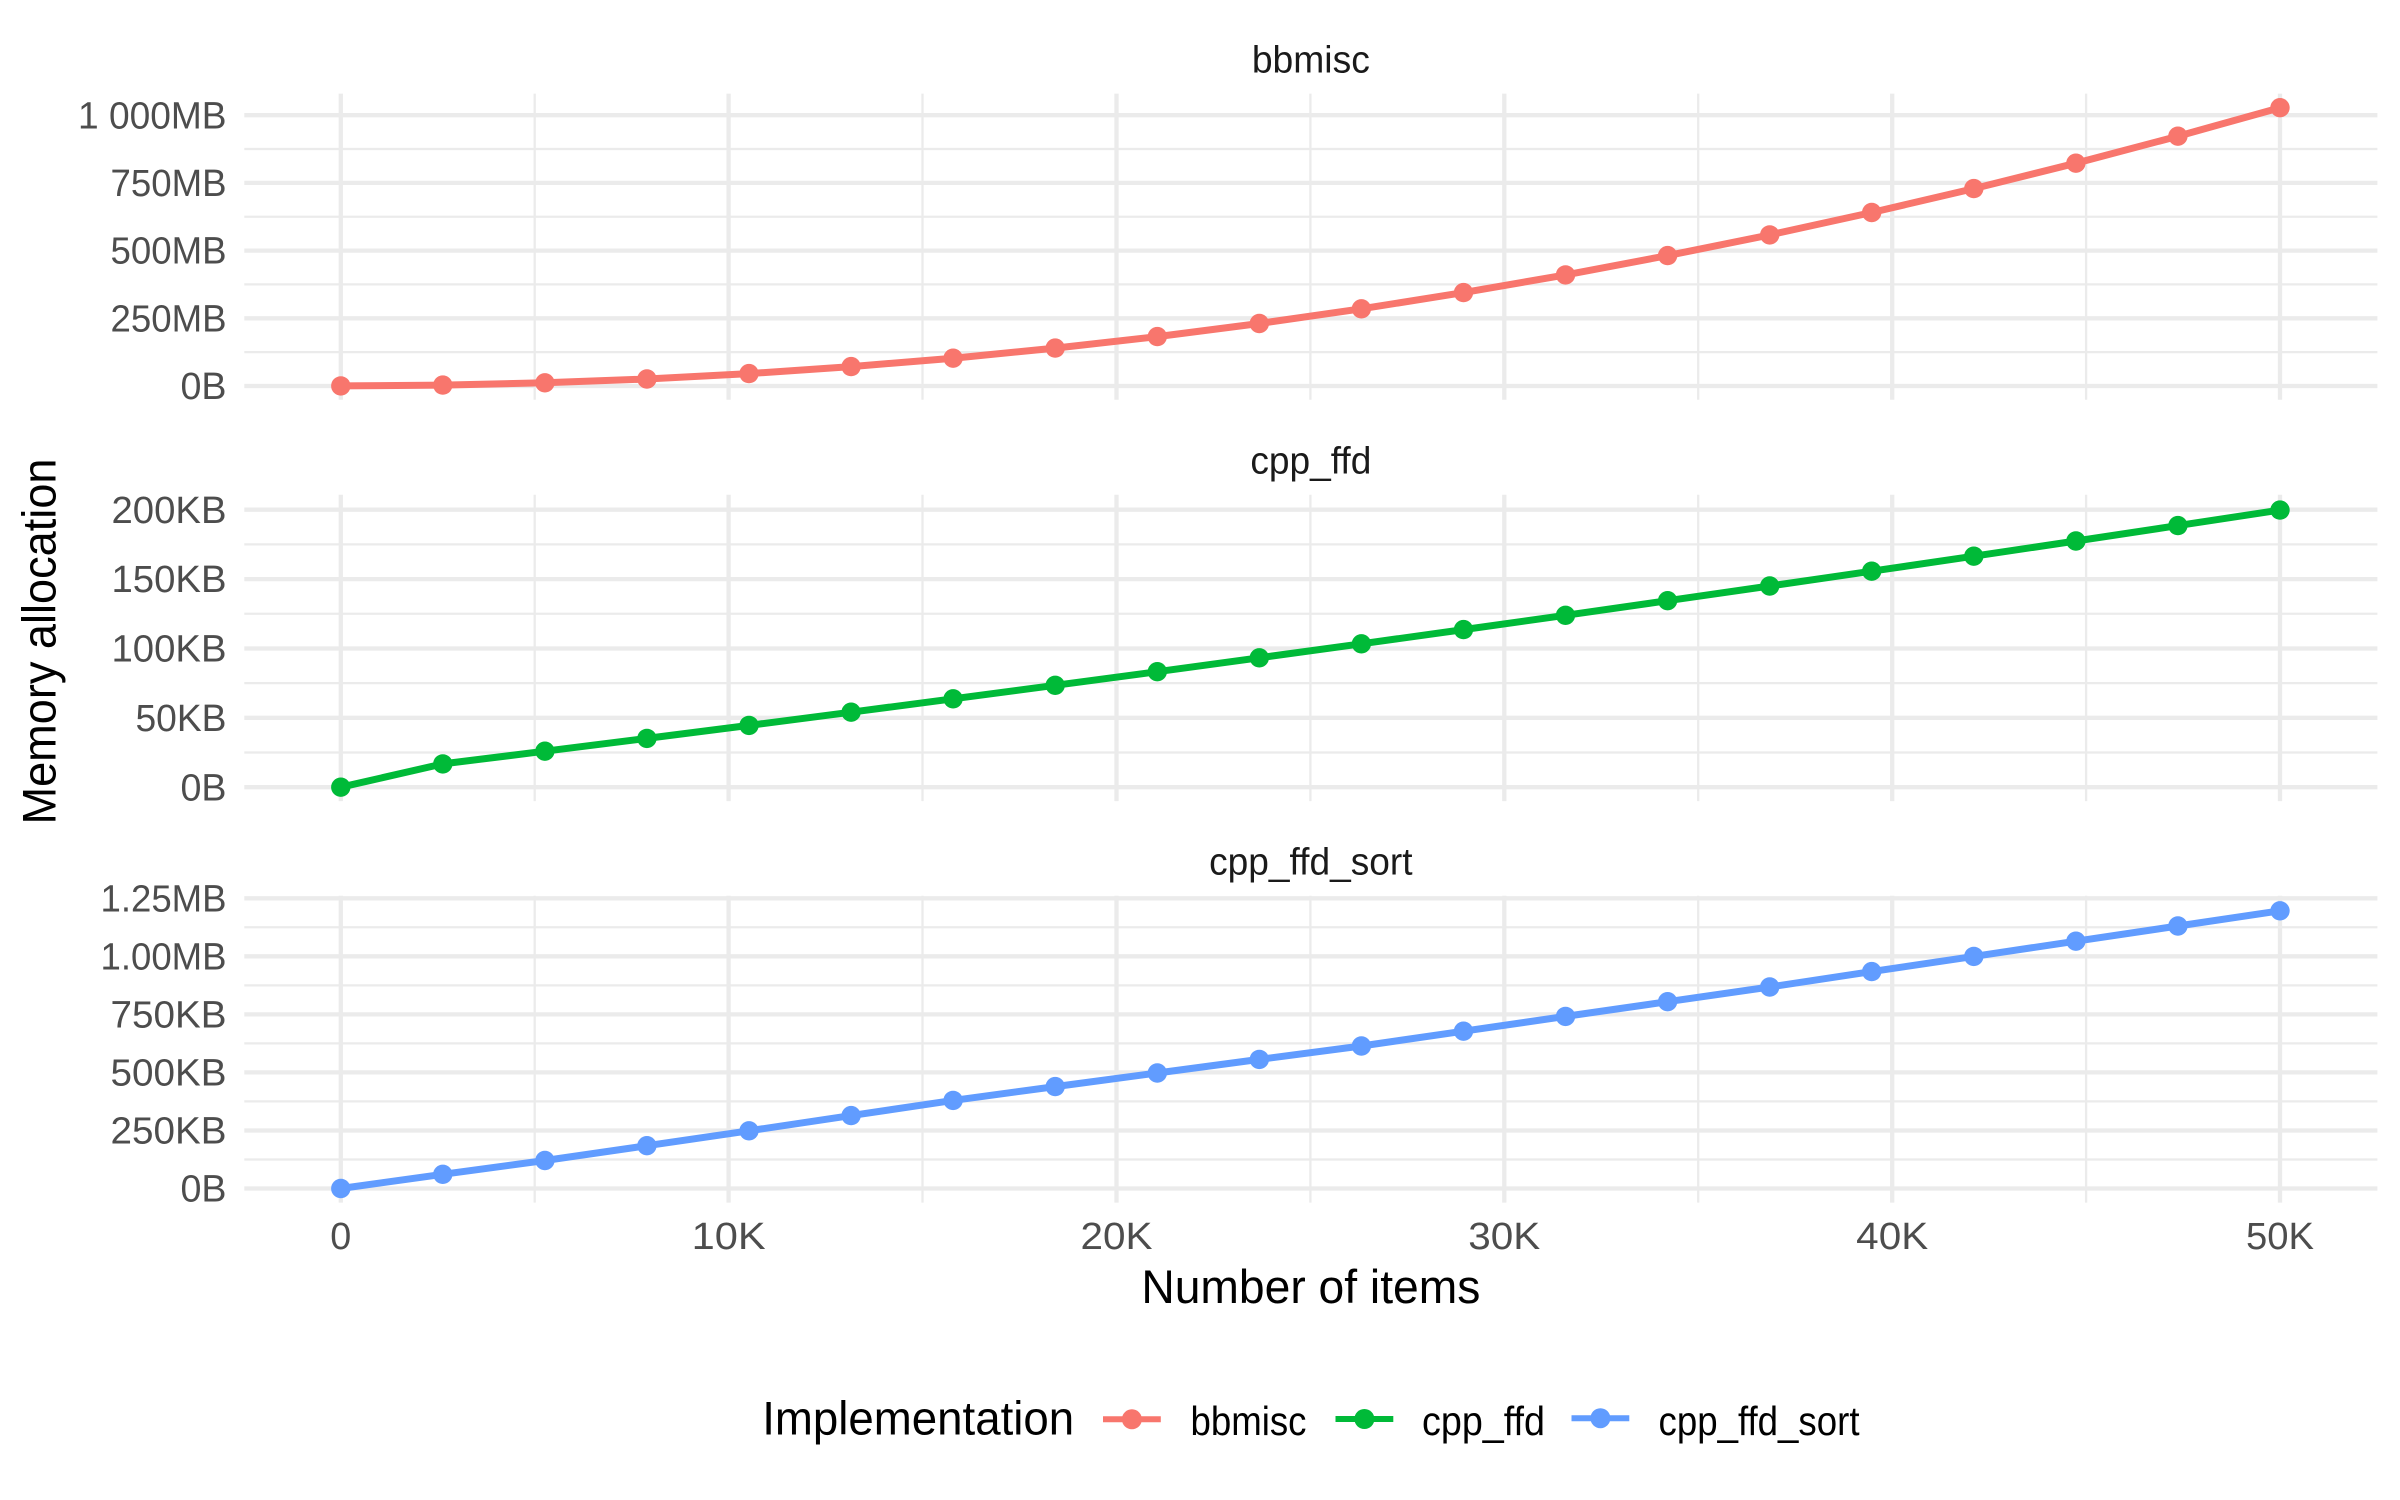 Image resolution: width=2400 pixels, height=1500 pixels. I want to click on svg-text: 500KB, so click(169, 1074).